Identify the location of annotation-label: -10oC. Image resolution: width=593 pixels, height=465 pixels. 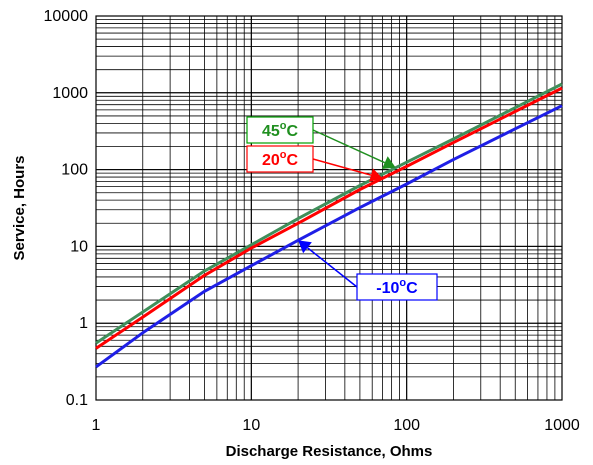
(397, 287).